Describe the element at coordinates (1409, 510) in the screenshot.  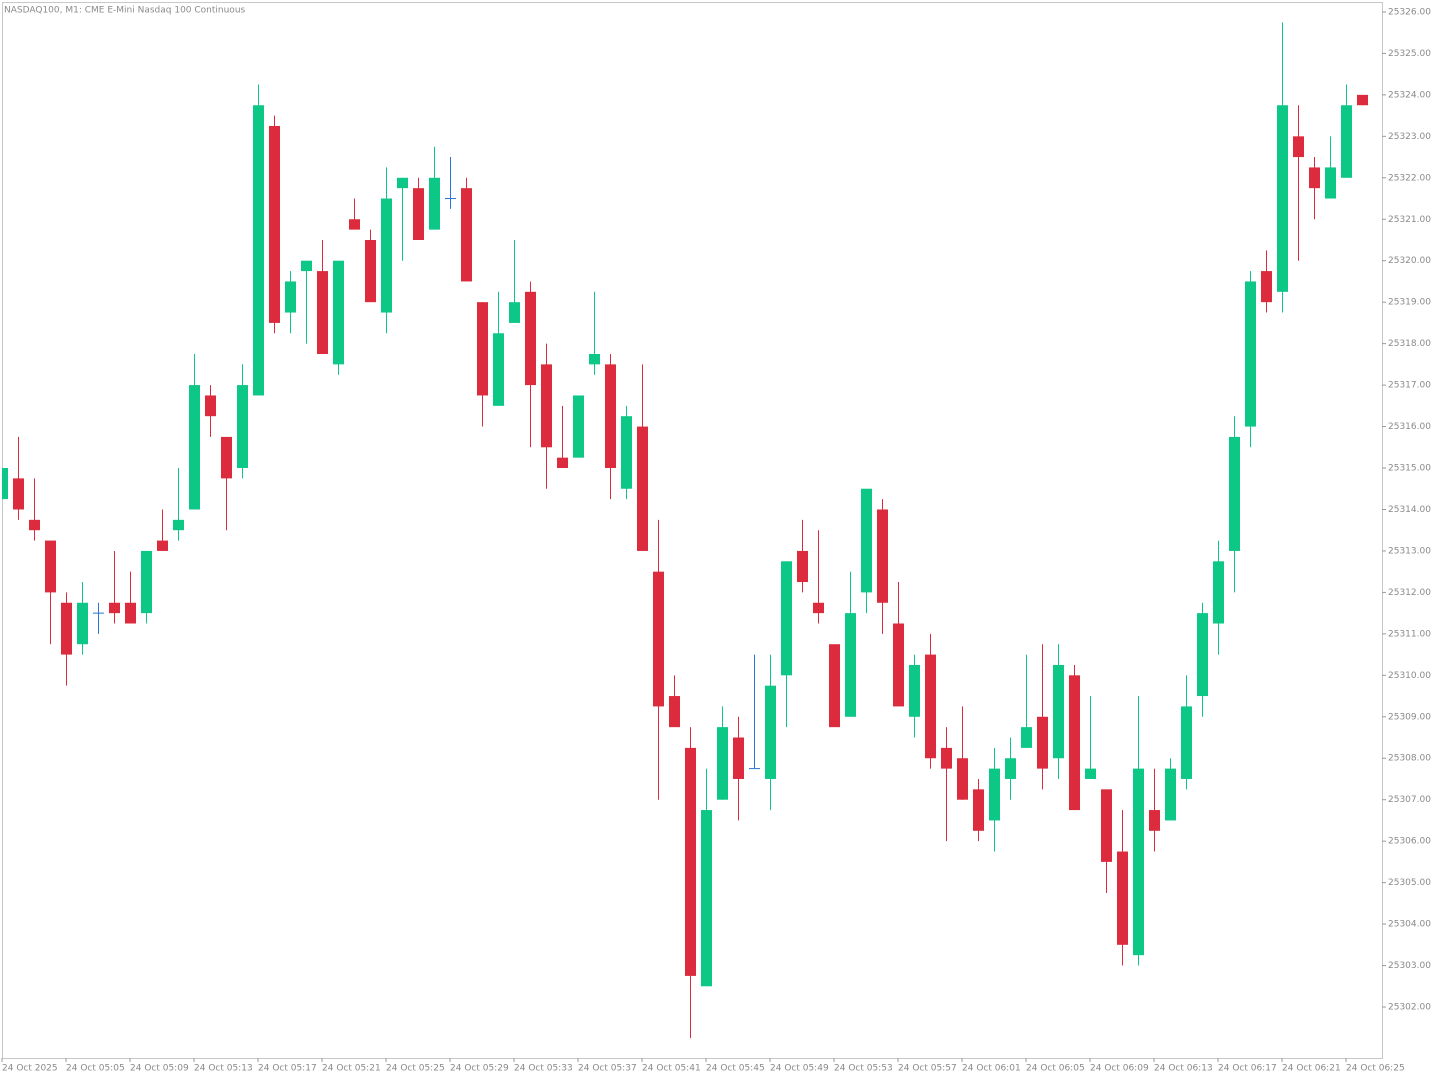
I see `y-tick-label: 25314.00` at that location.